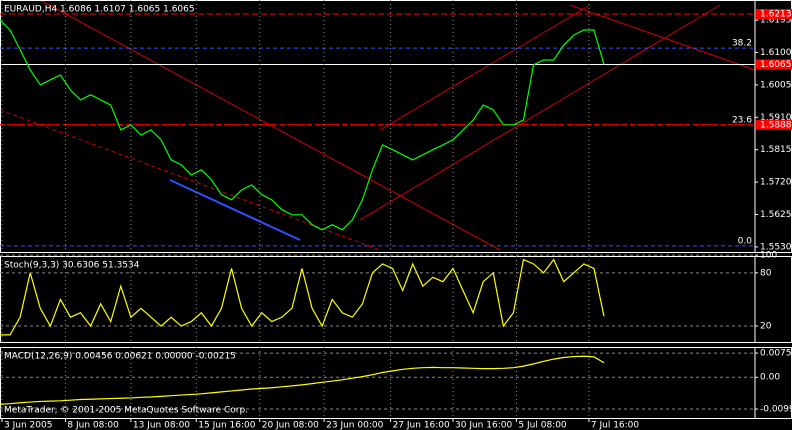 Image resolution: width=792 pixels, height=430 pixels. What do you see at coordinates (226, 425) in the screenshot?
I see `x-tick-label: 15 Jun 16:00` at bounding box center [226, 425].